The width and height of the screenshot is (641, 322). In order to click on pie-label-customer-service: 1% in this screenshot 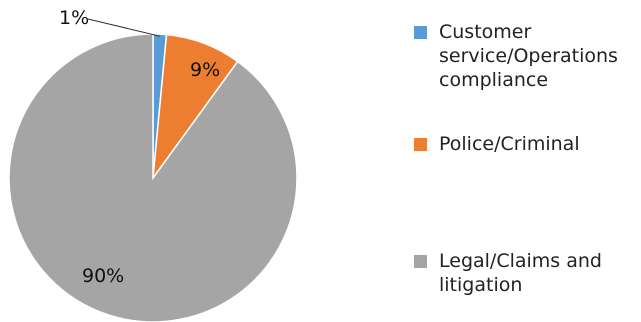, I will do `click(74, 18)`.